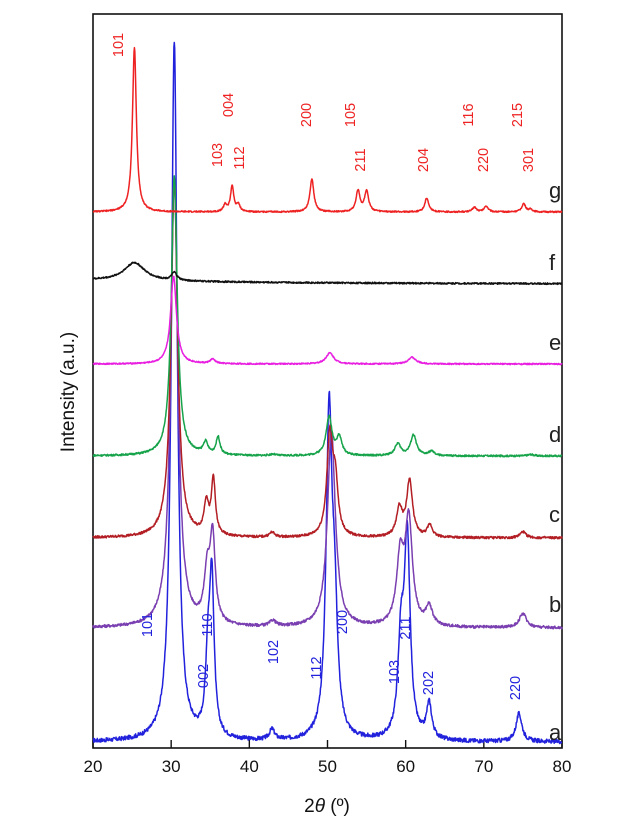  Describe the element at coordinates (208, 624) in the screenshot. I see `hkl-label-a-110: 110` at that location.